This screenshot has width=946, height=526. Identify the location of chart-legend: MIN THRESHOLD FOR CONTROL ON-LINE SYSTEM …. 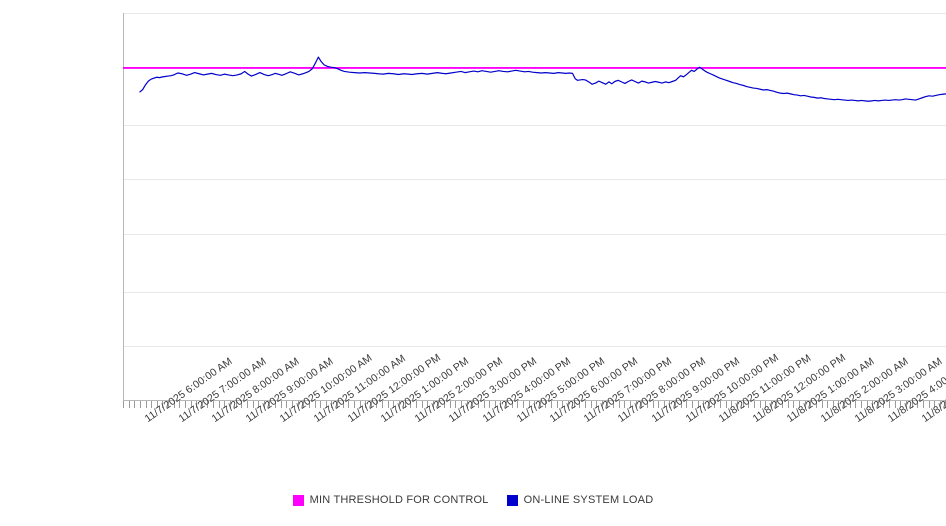
(473, 500).